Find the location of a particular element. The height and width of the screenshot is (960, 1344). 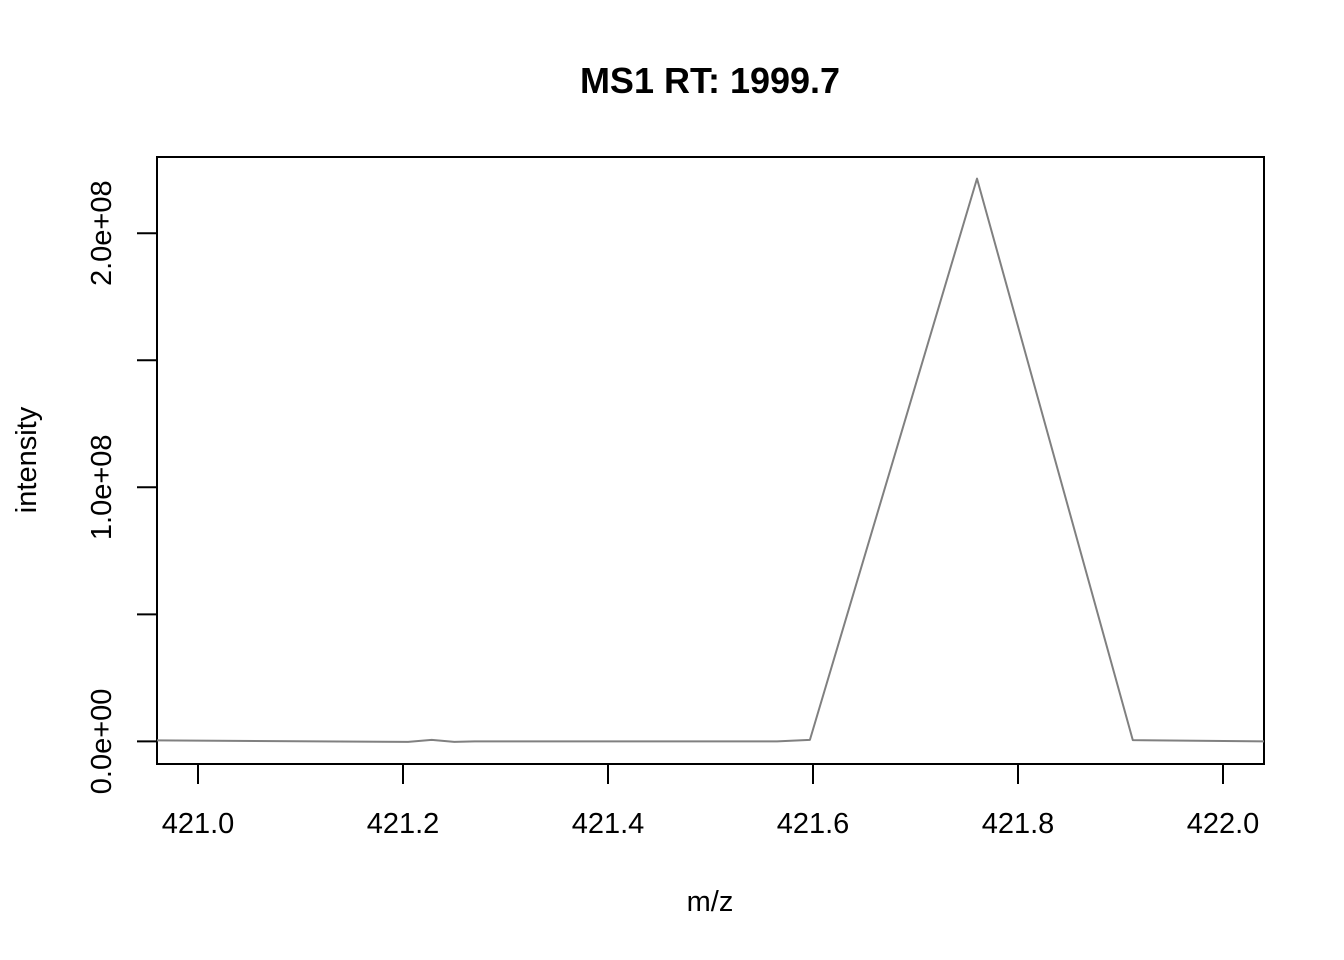

x-axis-label: m/z is located at coordinates (710, 902).